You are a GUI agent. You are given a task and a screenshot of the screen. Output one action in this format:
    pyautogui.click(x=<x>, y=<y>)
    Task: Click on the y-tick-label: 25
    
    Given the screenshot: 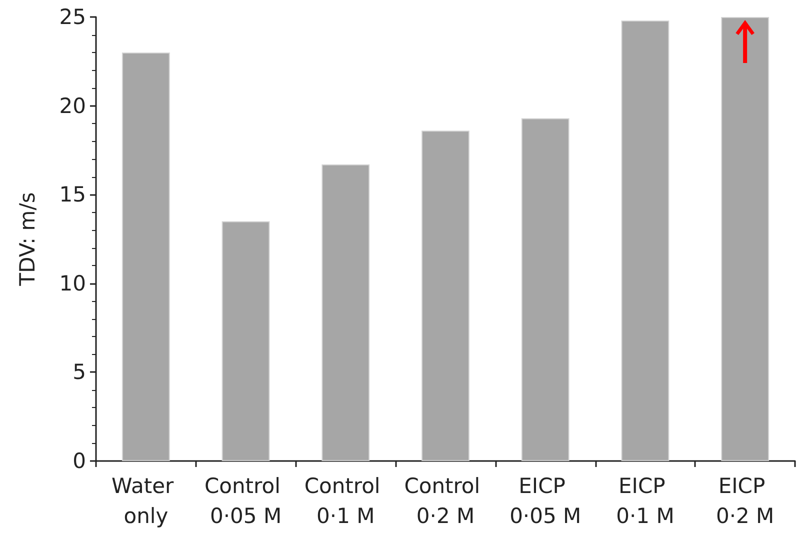 What is the action you would take?
    pyautogui.click(x=72, y=17)
    